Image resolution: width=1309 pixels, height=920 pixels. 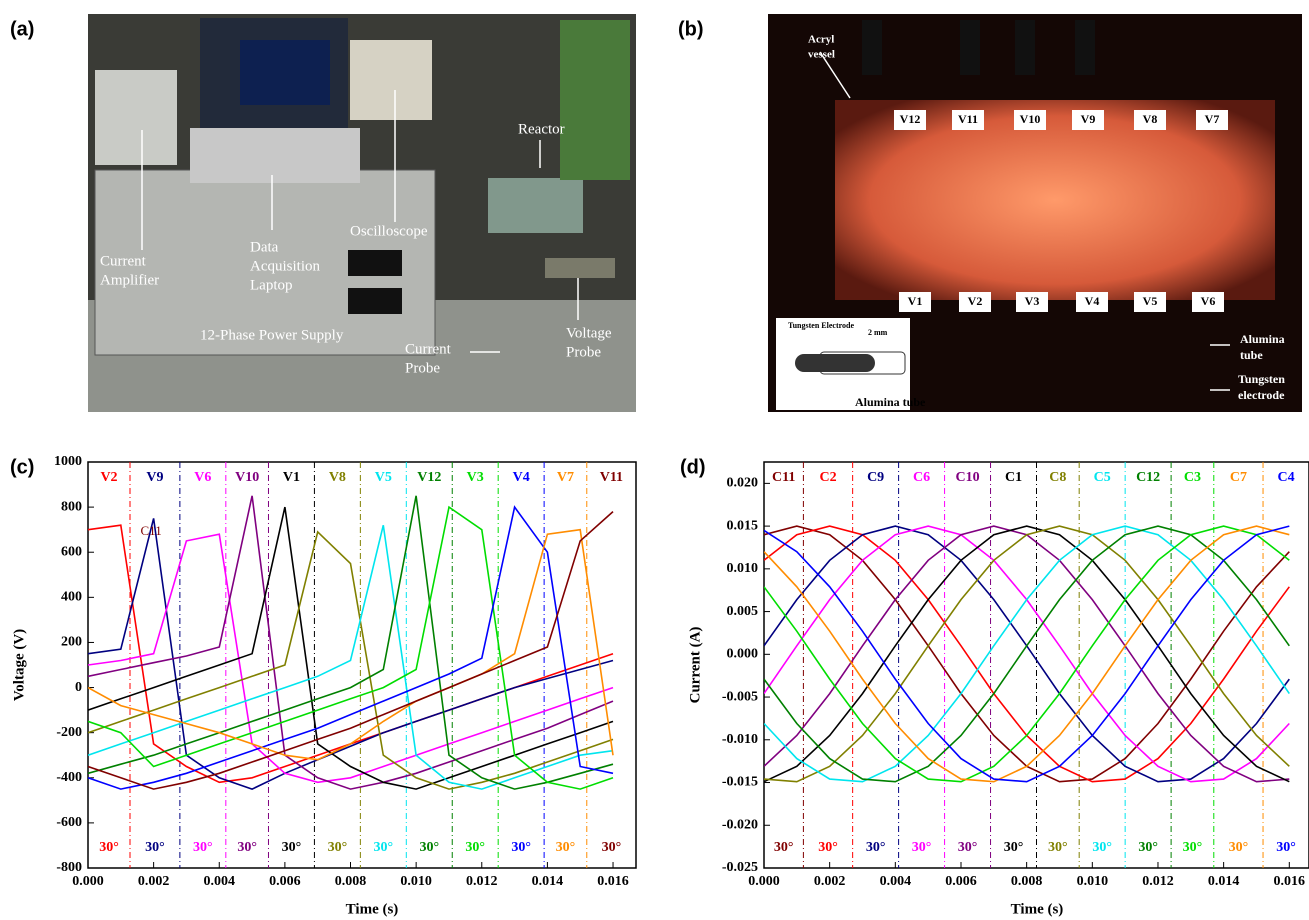 What do you see at coordinates (475, 477) in the screenshot?
I see `series-label: V3` at bounding box center [475, 477].